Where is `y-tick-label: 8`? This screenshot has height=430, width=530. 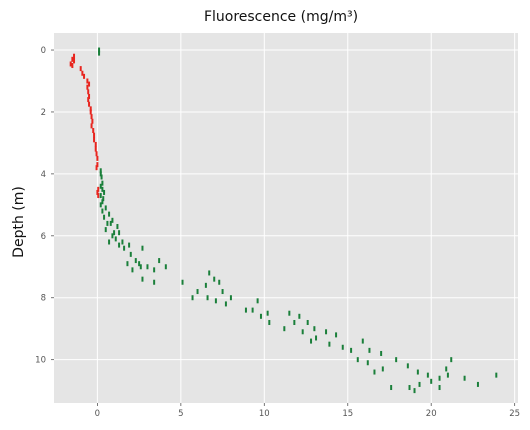 y-tick-label: 8 is located at coordinates (43, 299).